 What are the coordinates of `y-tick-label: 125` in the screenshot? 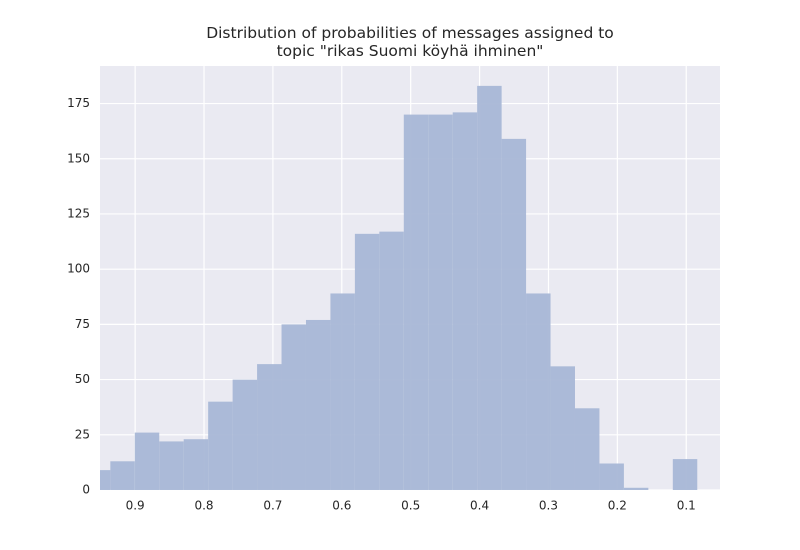 It's located at (78, 213).